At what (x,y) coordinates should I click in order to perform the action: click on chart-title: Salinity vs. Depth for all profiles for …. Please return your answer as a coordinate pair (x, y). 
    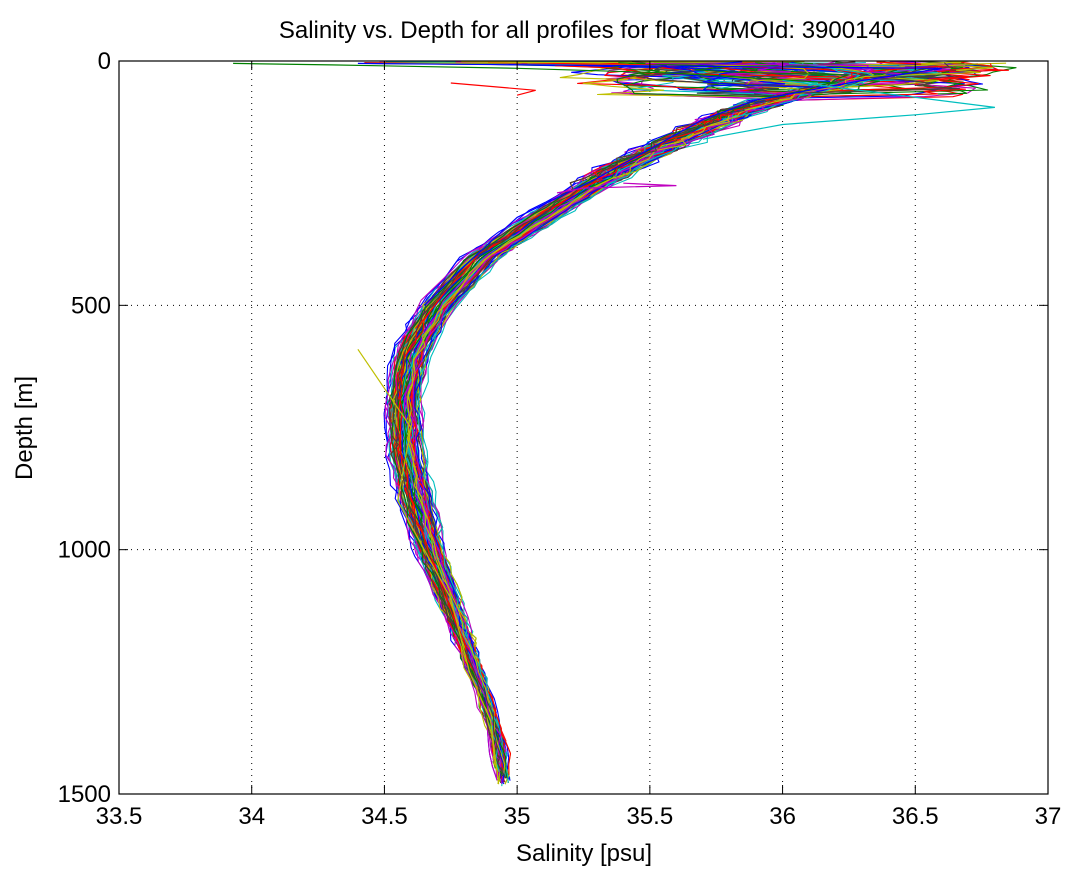
    Looking at the image, I should click on (587, 30).